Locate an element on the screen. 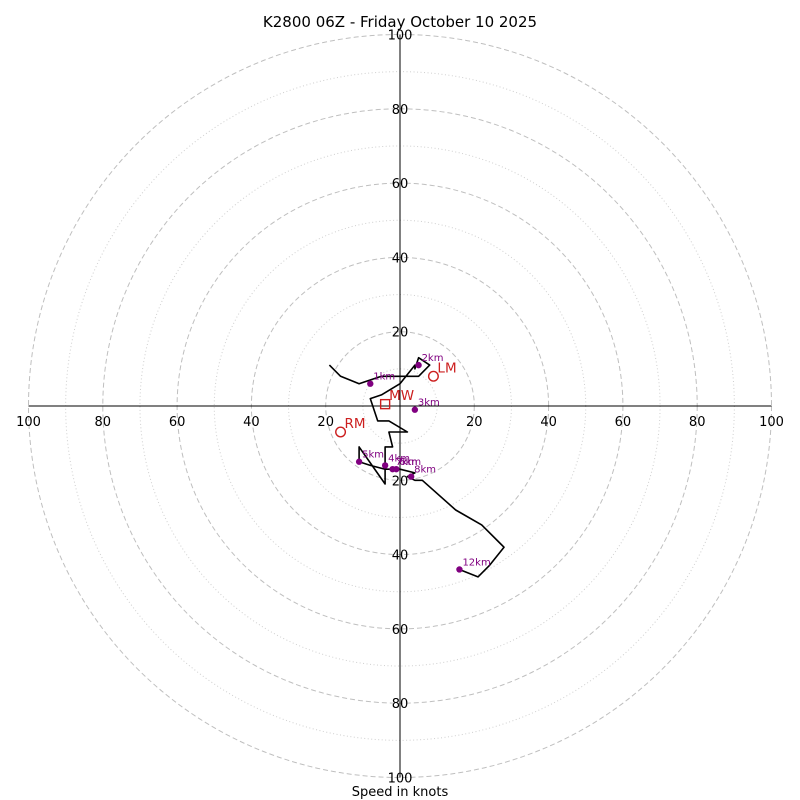  tick-label-down-100: 100 is located at coordinates (400, 779).